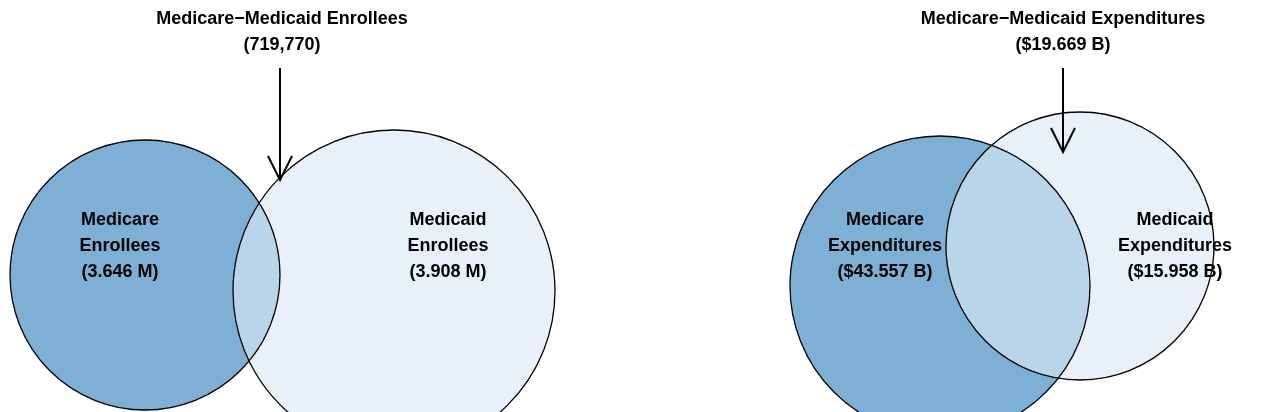 The height and width of the screenshot is (412, 1269). What do you see at coordinates (120, 232) in the screenshot?
I see `category-label: Medicare Enrollees` at bounding box center [120, 232].